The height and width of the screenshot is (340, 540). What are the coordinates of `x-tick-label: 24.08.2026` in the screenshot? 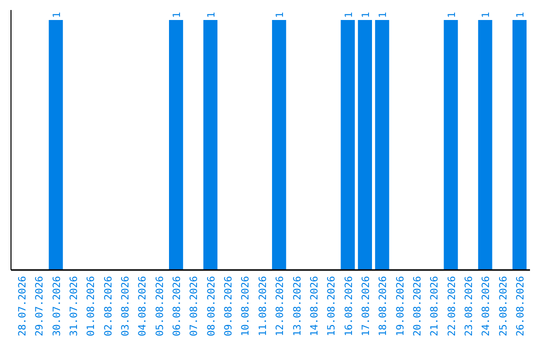 It's located at (486, 306).